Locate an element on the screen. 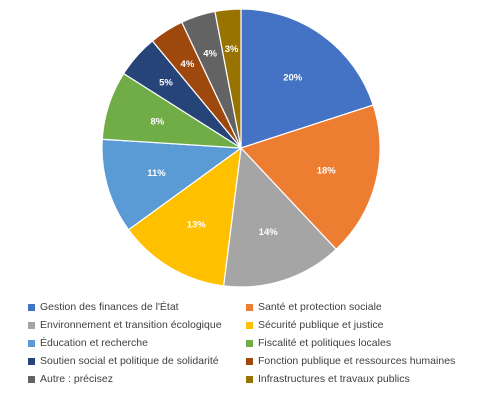  legend-item-3: Environnement et transition écologique is located at coordinates (137, 325).